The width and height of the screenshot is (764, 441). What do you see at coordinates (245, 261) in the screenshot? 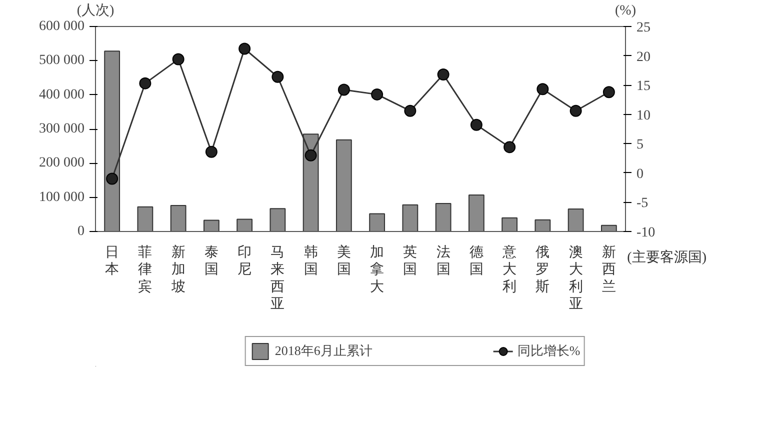
I see `x-tick-label: 印尼` at bounding box center [245, 261].